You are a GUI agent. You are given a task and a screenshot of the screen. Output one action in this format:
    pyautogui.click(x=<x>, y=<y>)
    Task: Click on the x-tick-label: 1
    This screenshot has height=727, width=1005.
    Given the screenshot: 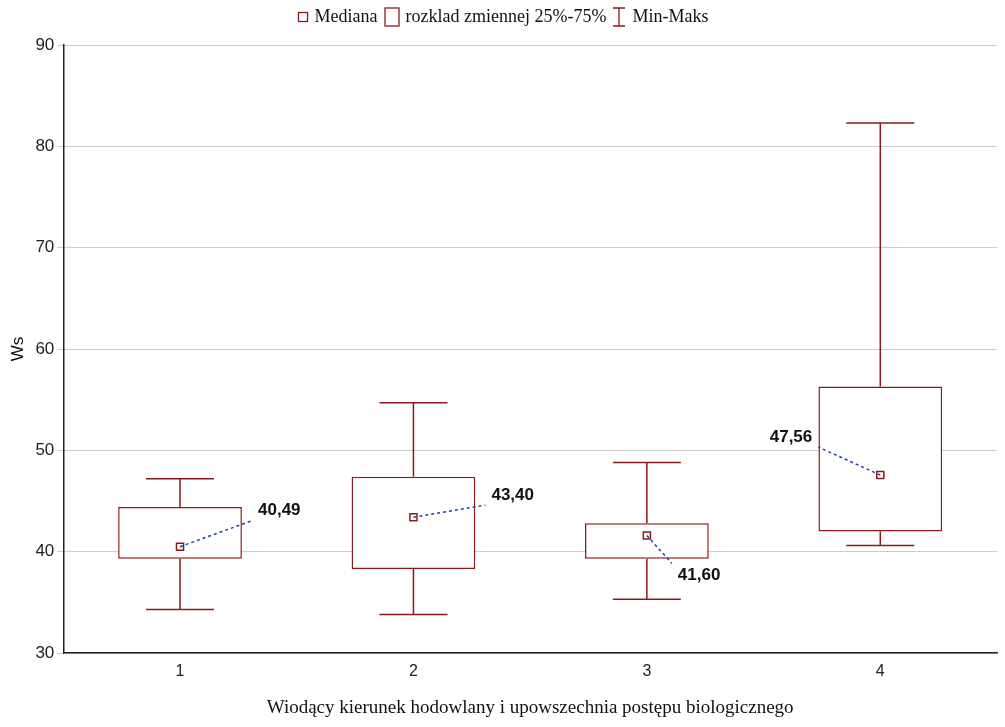 What is the action you would take?
    pyautogui.click(x=180, y=671)
    